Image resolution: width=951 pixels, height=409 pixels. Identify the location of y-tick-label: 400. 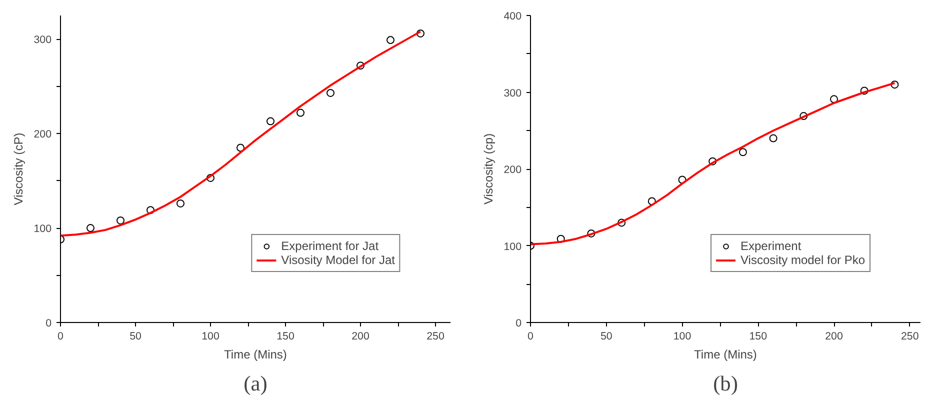
(513, 16).